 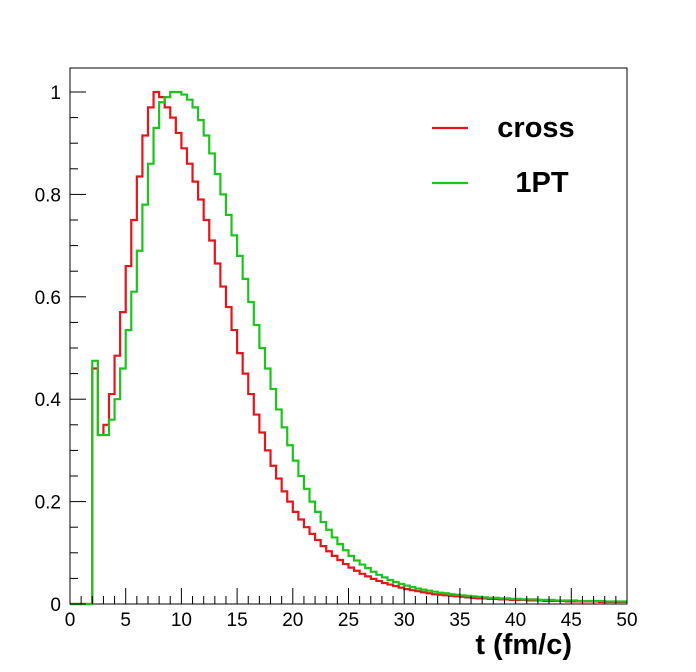 I want to click on y-tick-label: 0.8, so click(x=48, y=195).